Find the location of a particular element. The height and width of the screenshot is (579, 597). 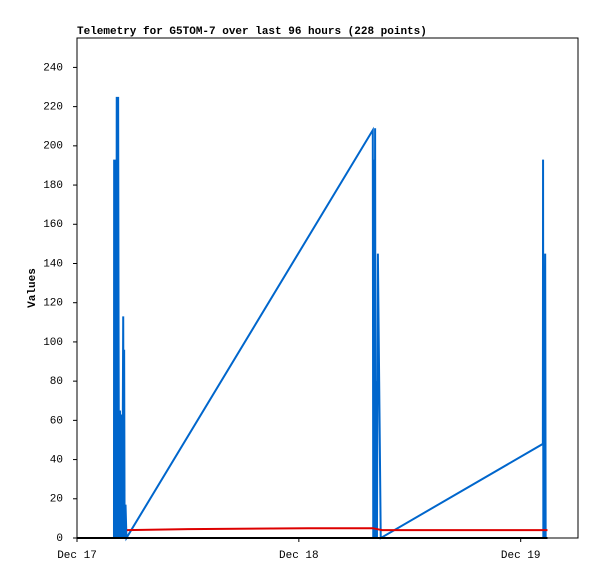

y-tick-label: 120 is located at coordinates (53, 304).